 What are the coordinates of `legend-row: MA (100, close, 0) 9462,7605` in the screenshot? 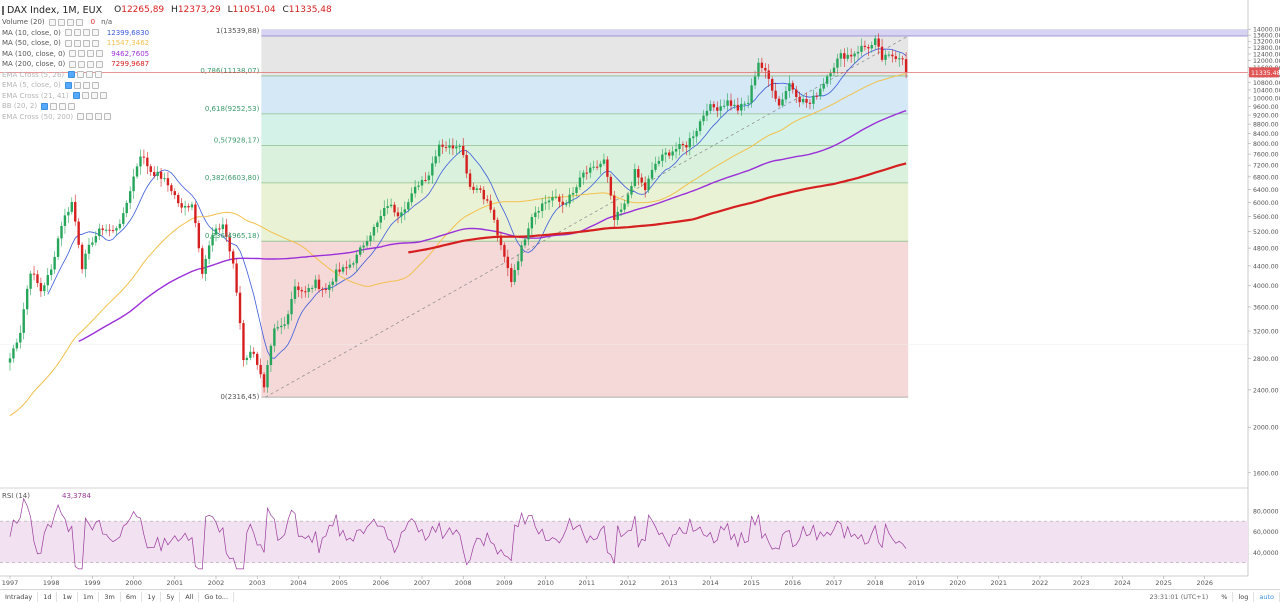 It's located at (132, 54).